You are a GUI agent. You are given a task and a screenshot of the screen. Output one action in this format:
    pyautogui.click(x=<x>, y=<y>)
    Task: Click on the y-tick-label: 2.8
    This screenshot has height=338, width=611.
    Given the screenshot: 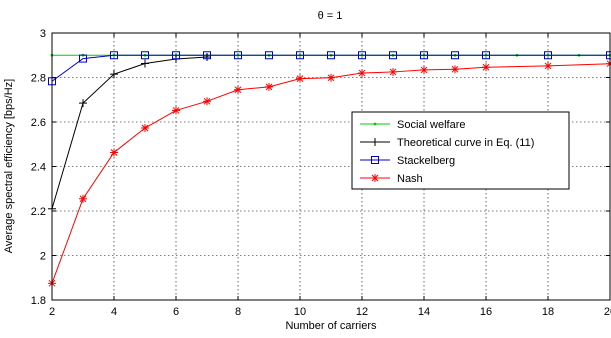 What is the action you would take?
    pyautogui.click(x=38, y=79)
    